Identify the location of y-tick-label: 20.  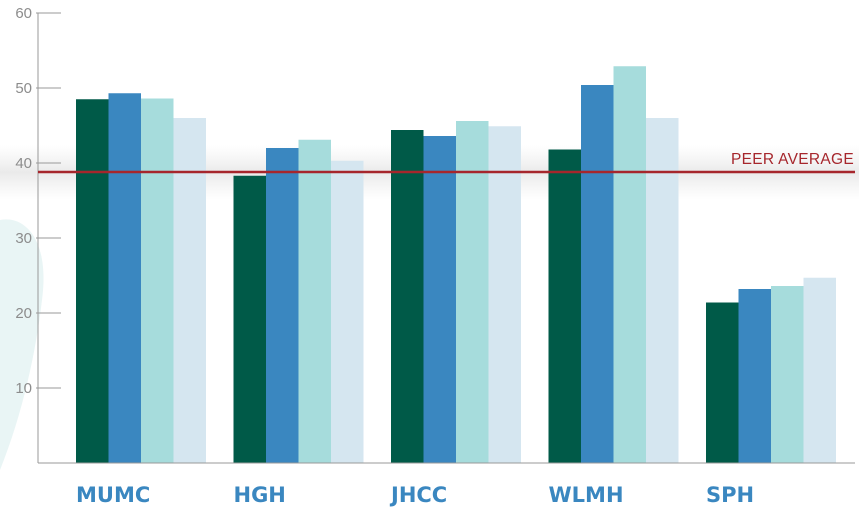
(23, 313).